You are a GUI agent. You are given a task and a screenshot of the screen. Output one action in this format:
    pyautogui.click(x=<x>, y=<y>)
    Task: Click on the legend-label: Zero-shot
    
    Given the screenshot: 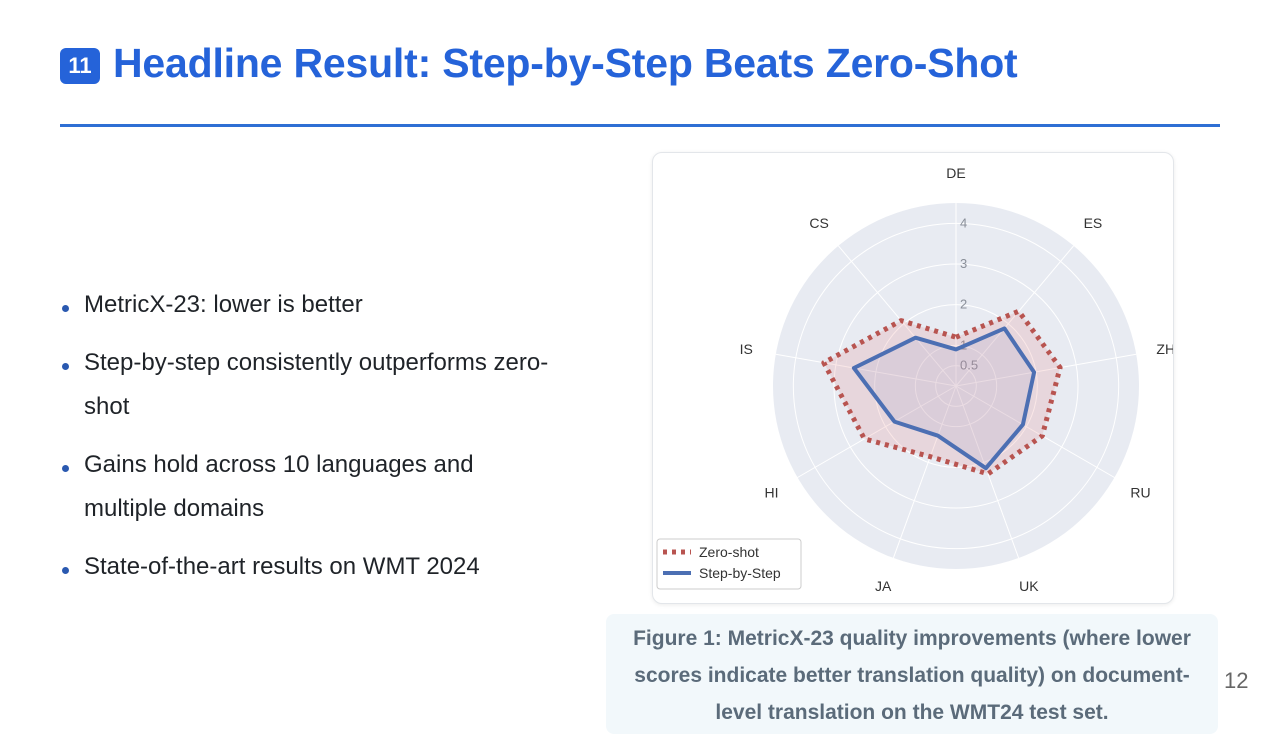 What is the action you would take?
    pyautogui.click(x=729, y=552)
    